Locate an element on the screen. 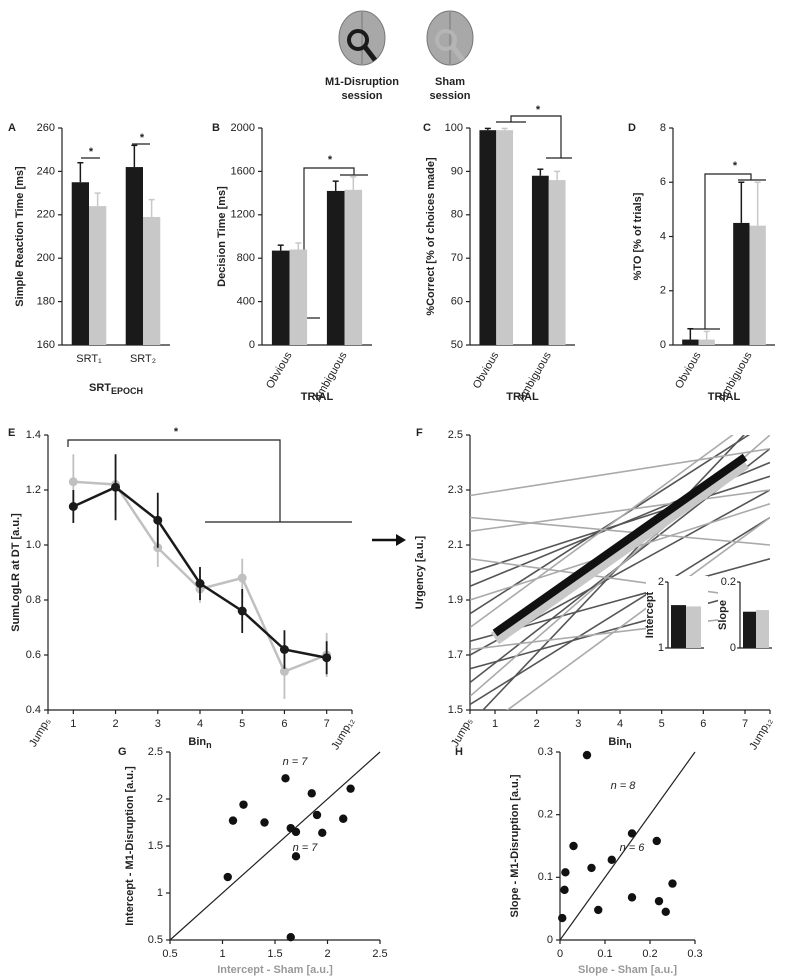 The width and height of the screenshot is (799, 979). x-axis-label-main: Slope - Sham [a.u.] is located at coordinates (627, 970).